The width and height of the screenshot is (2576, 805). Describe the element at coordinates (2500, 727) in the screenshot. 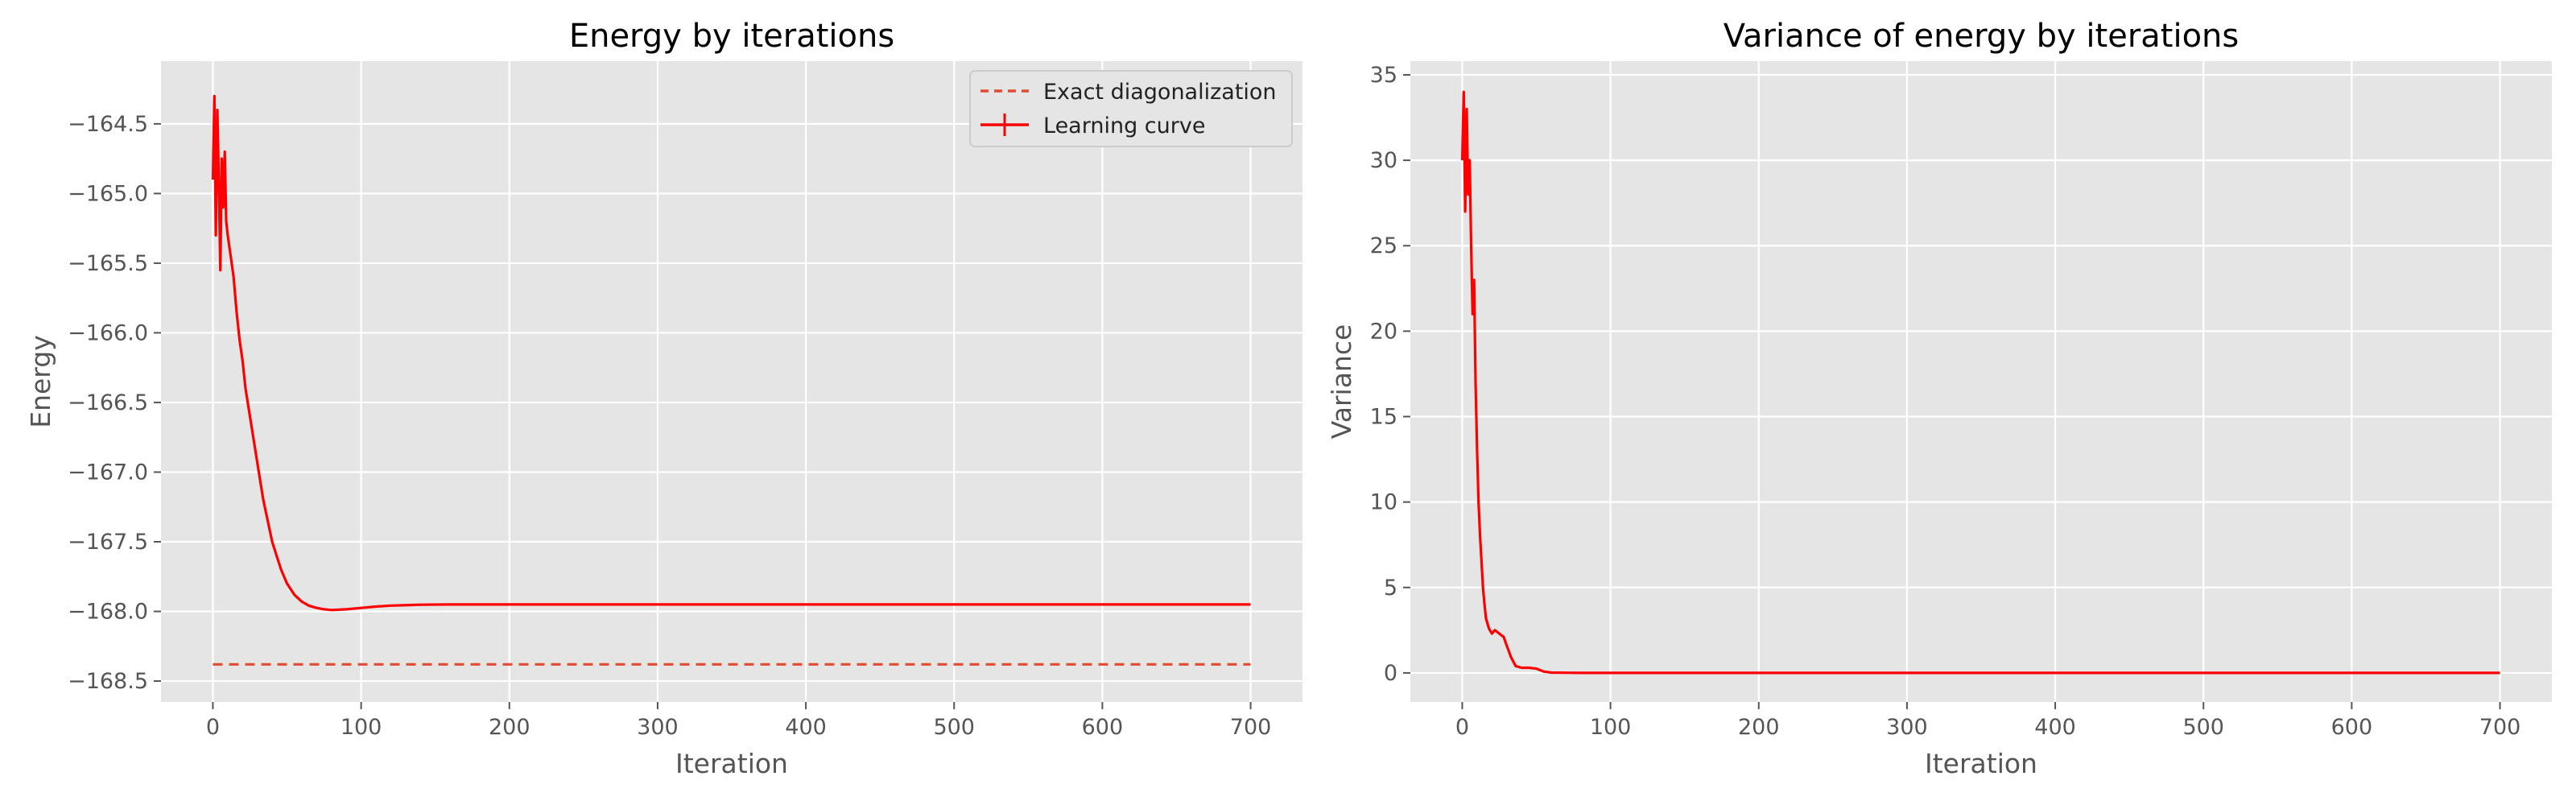

I see `variance-x-tick-label: 700` at that location.